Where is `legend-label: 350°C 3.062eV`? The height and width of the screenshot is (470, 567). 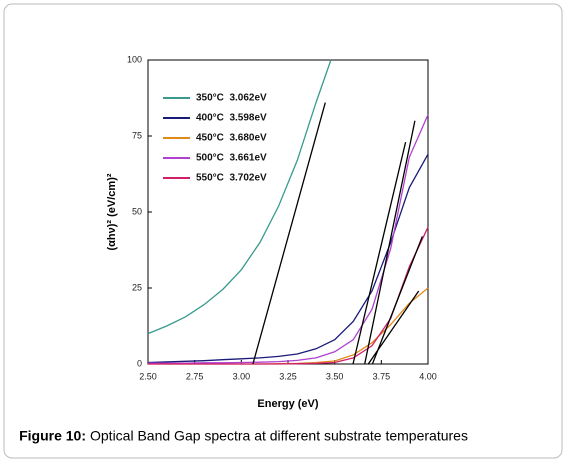
legend-label: 350°C 3.062eV is located at coordinates (231, 98).